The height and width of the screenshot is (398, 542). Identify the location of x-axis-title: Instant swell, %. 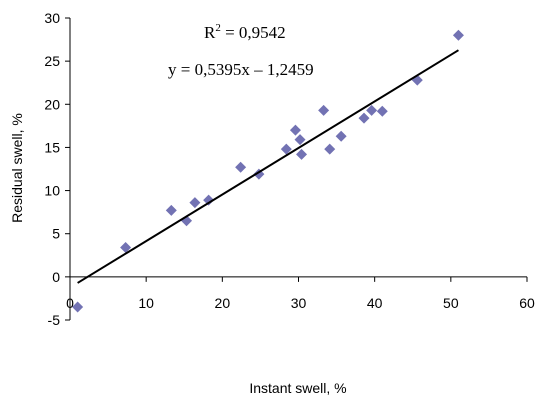
(297, 388).